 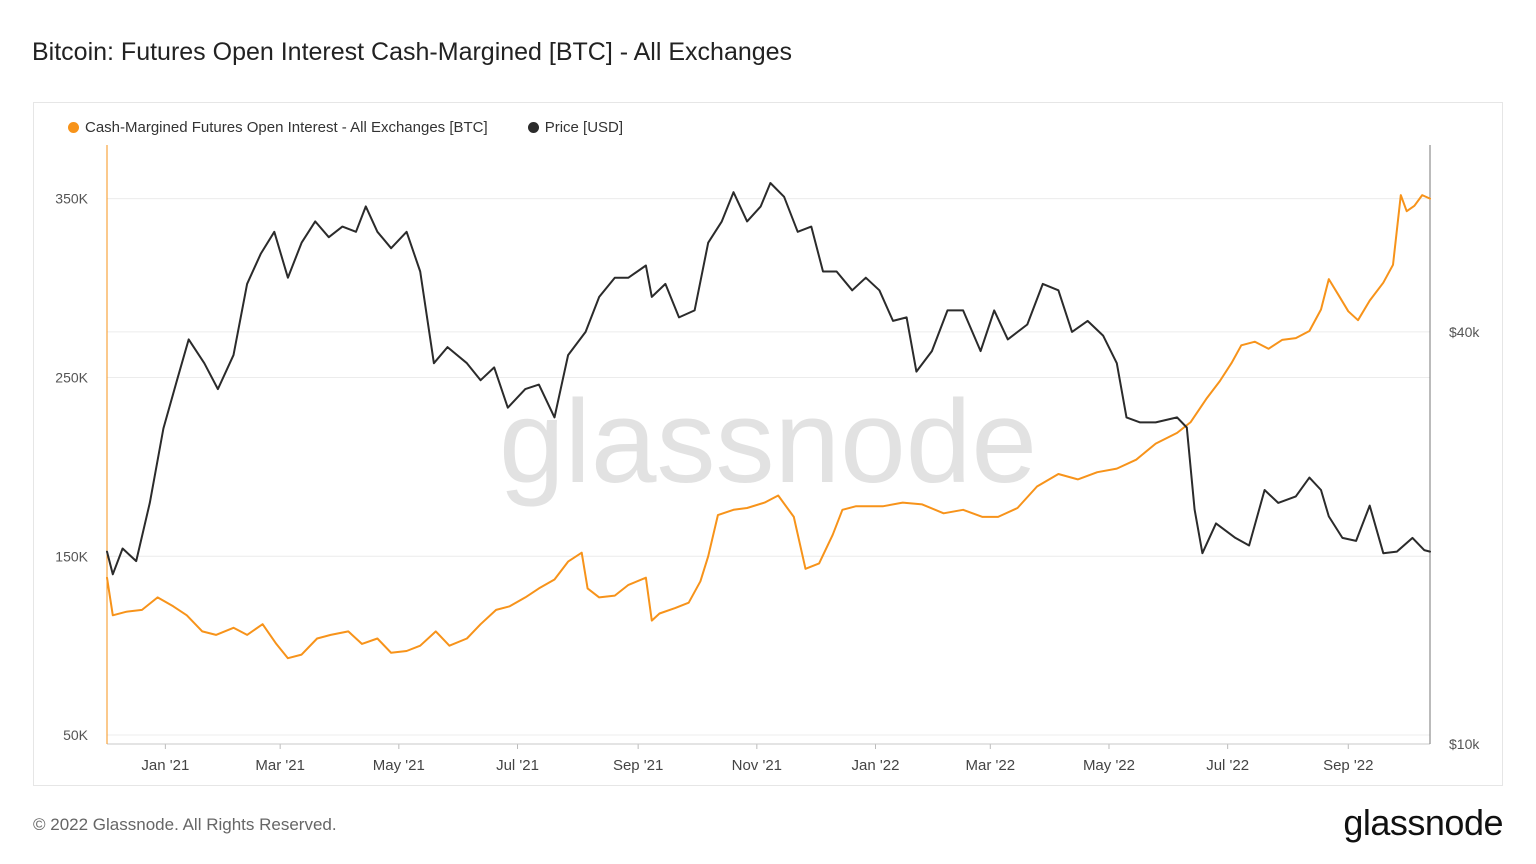 I want to click on x-tick-label: Sep '22, so click(x=1348, y=765).